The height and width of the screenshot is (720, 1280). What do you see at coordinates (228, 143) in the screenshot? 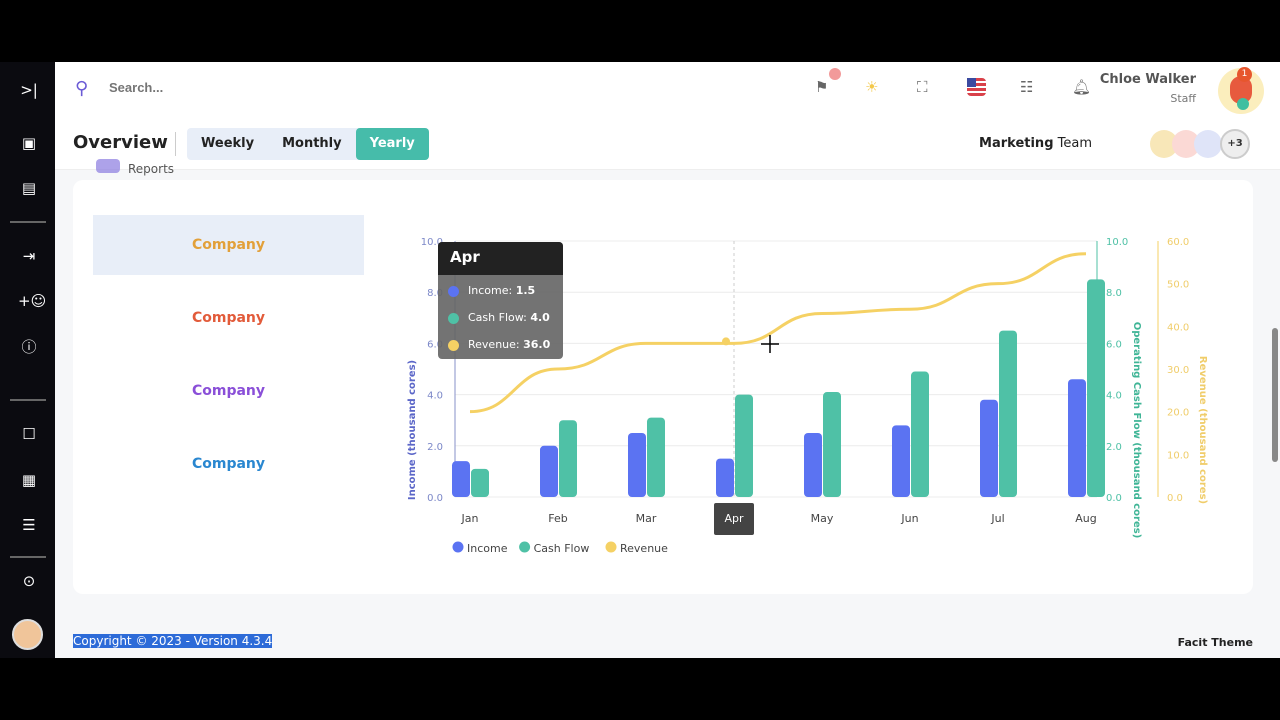
I see `tab-weekly: Weekly` at bounding box center [228, 143].